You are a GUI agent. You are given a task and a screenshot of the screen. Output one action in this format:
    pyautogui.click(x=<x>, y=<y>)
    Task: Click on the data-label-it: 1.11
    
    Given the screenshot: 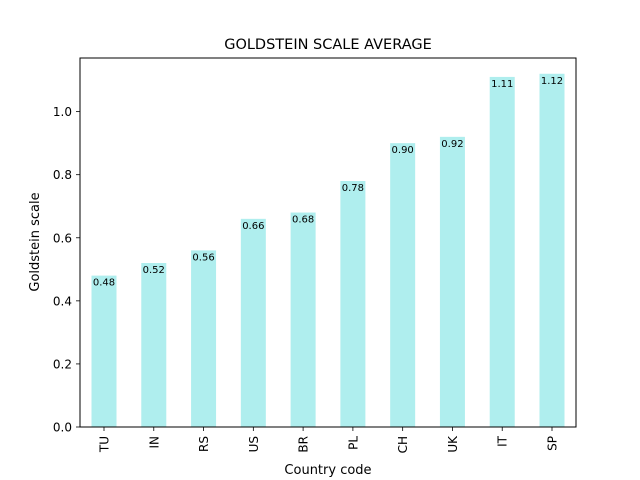 What is the action you would take?
    pyautogui.click(x=502, y=84)
    